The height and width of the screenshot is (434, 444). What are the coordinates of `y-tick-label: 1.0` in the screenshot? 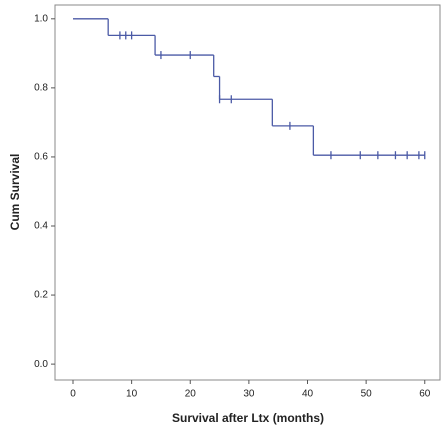 It's located at (41, 18).